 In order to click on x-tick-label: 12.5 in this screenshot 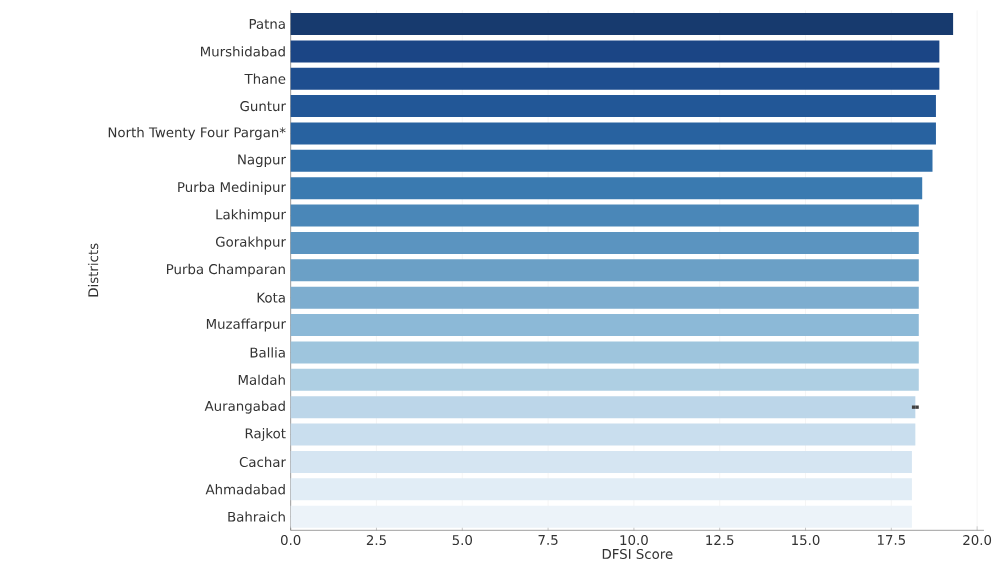, I will do `click(720, 540)`.